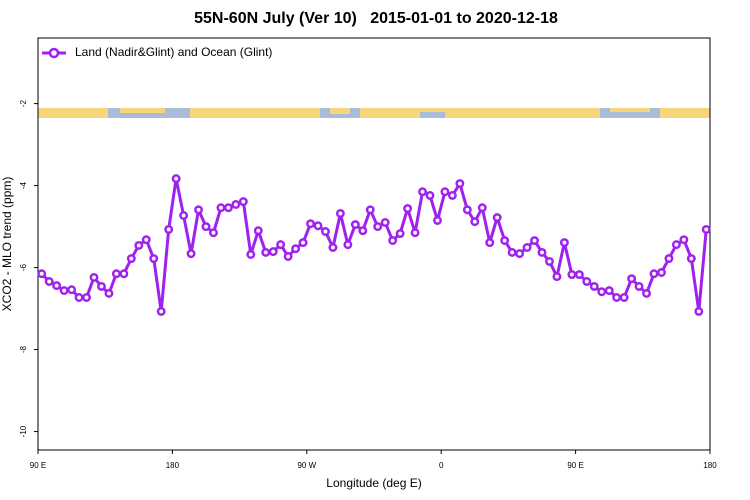  What do you see at coordinates (441, 465) in the screenshot?
I see `x-tick-label: 0` at bounding box center [441, 465].